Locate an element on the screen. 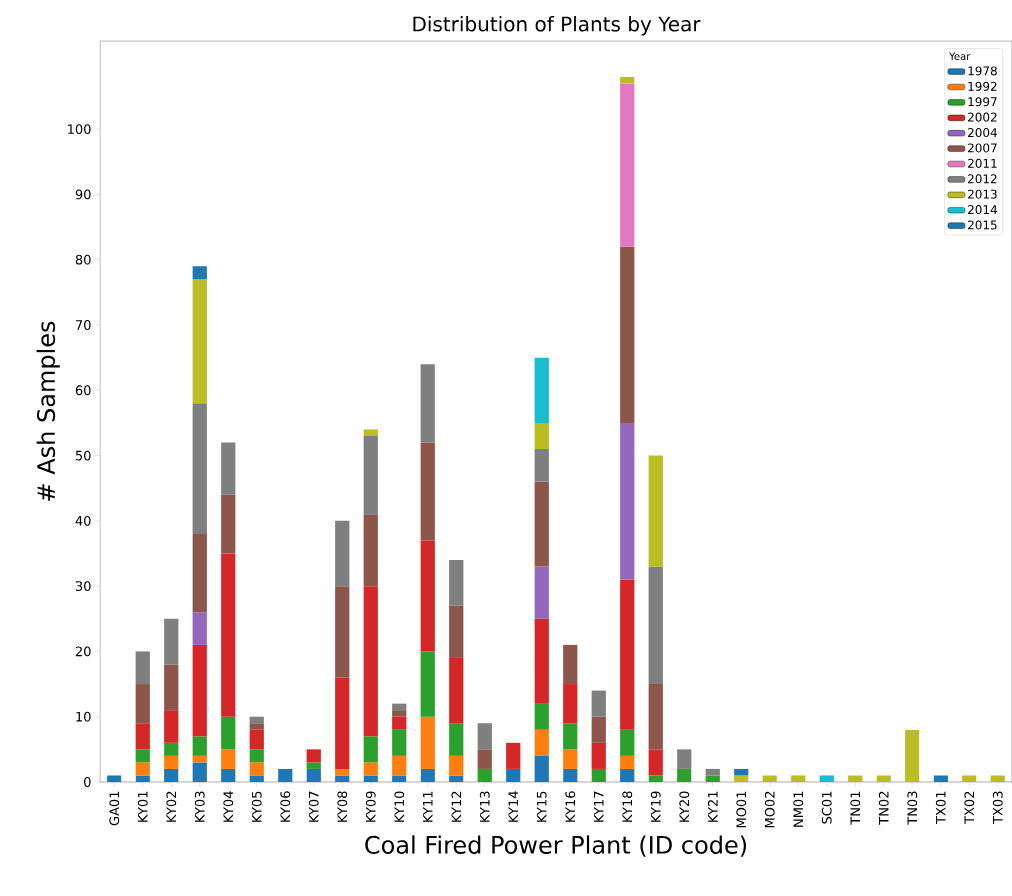  x-tick-label: KY09 is located at coordinates (370, 806).